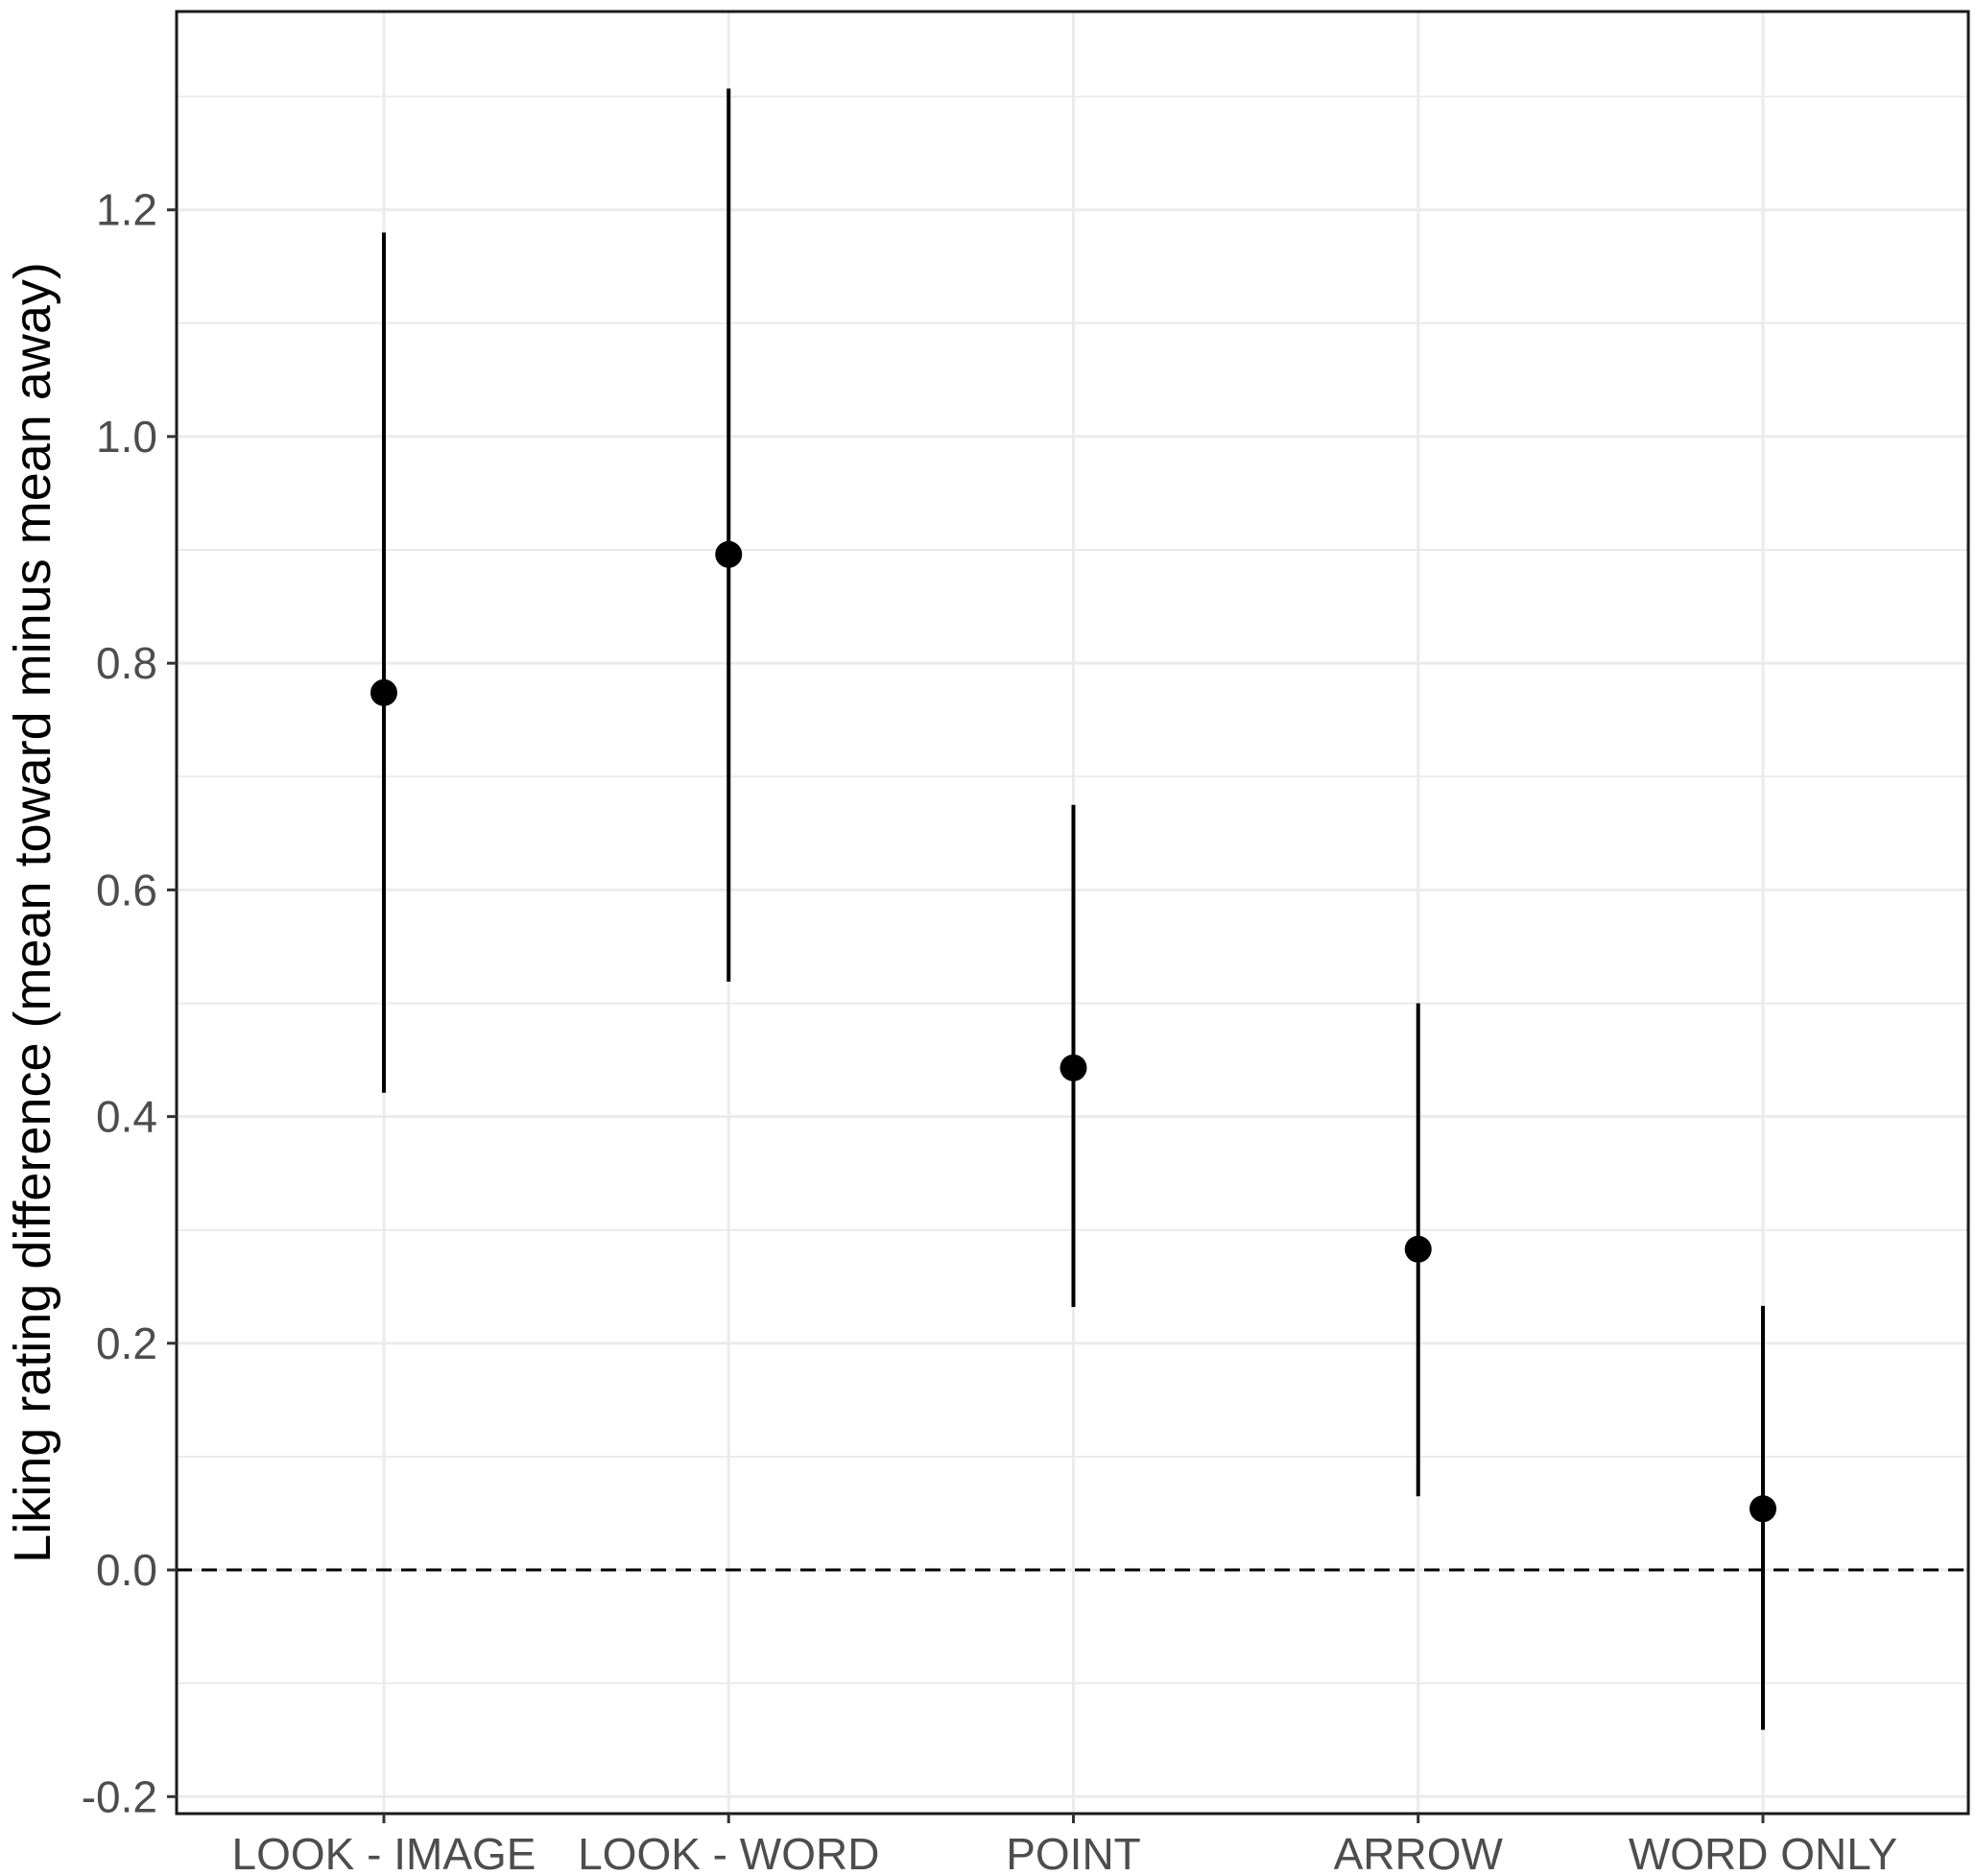 Image resolution: width=1976 pixels, height=1876 pixels. I want to click on y-tick-label: 0.6, so click(127, 889).